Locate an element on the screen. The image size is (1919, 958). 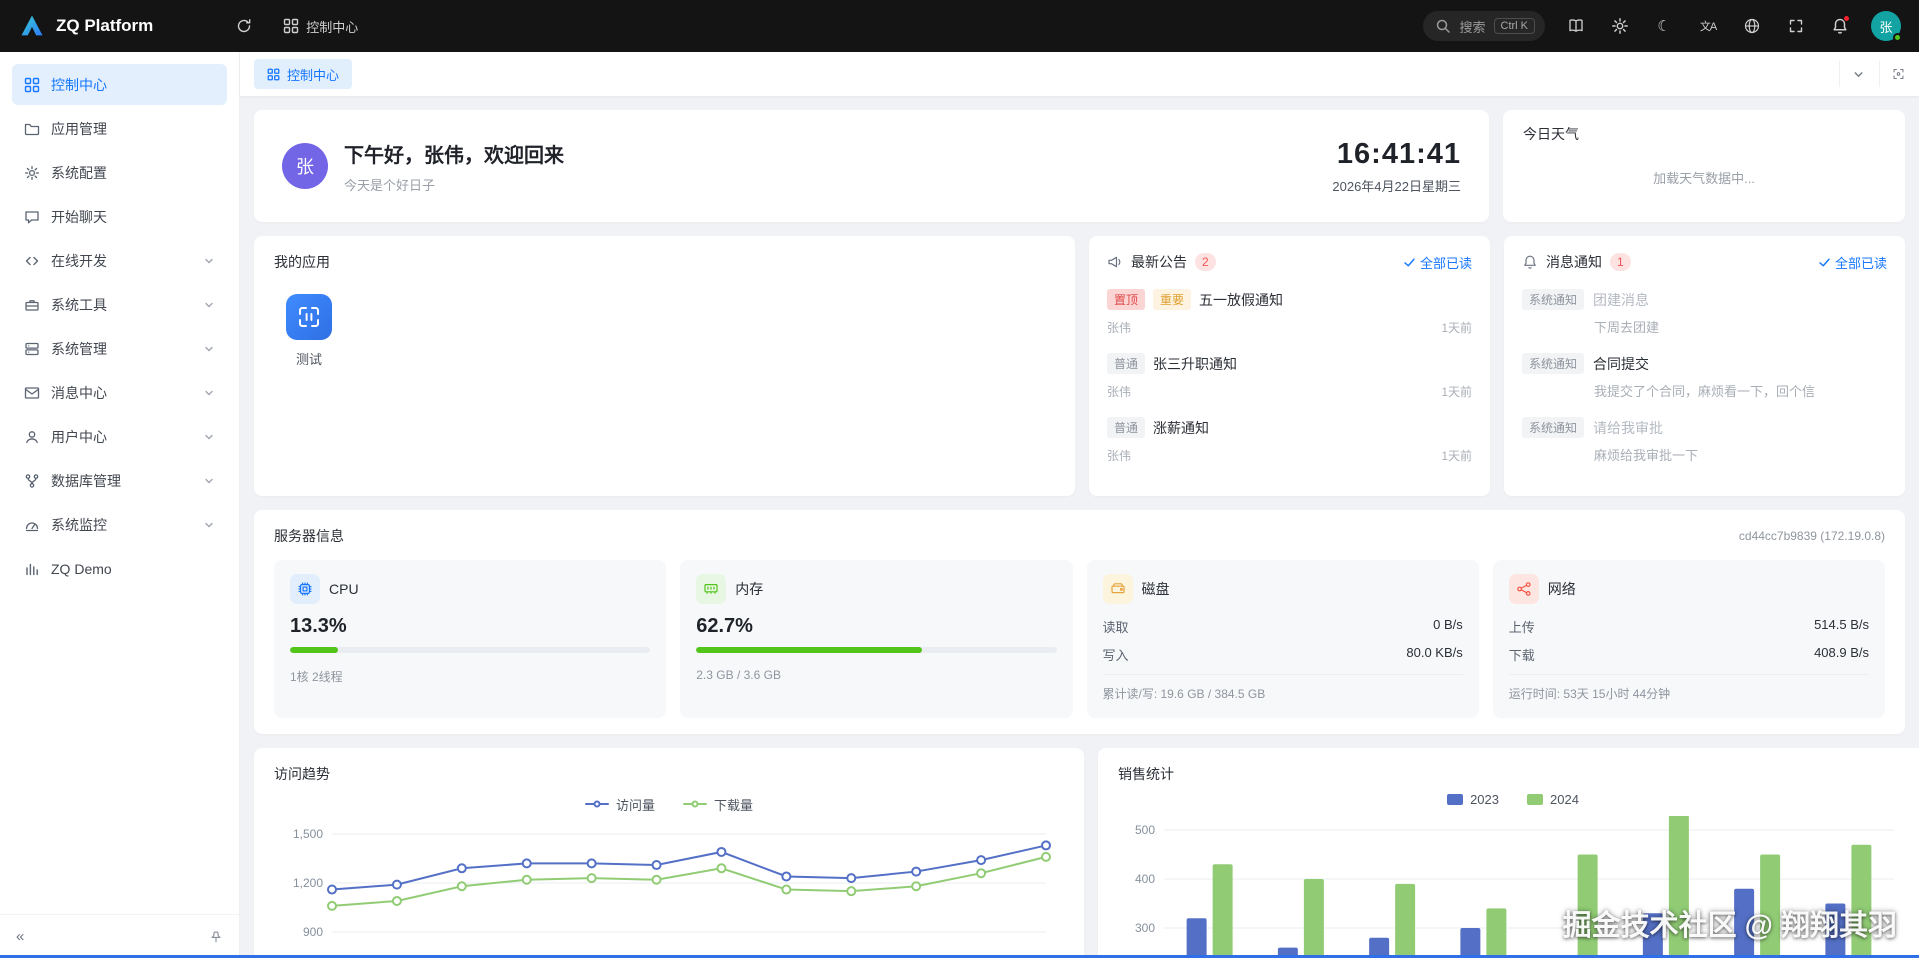
clock: 16:41:41 is located at coordinates (1398, 153).